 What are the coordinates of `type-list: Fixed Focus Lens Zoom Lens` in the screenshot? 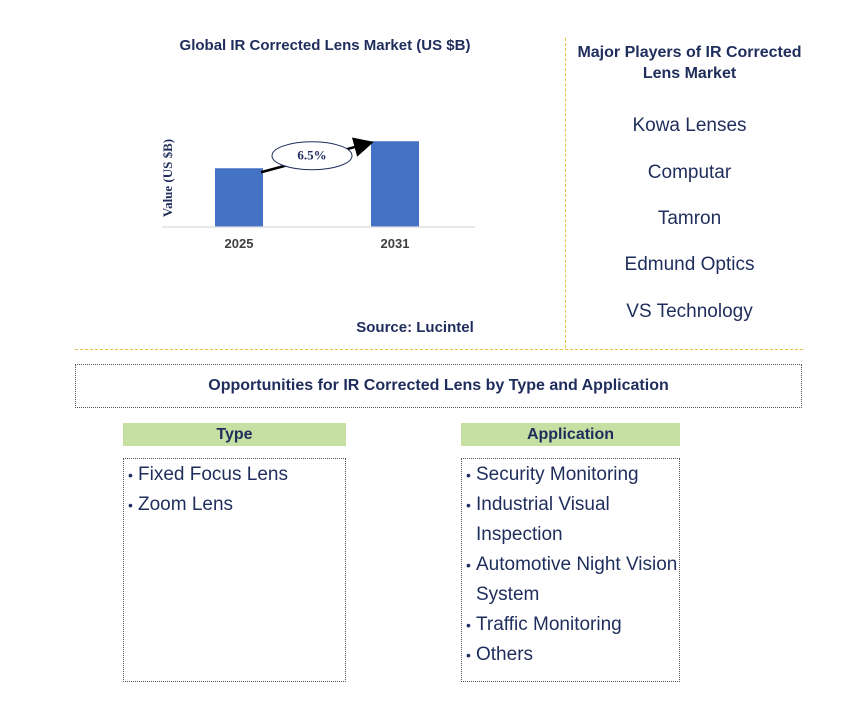 It's located at (234, 570).